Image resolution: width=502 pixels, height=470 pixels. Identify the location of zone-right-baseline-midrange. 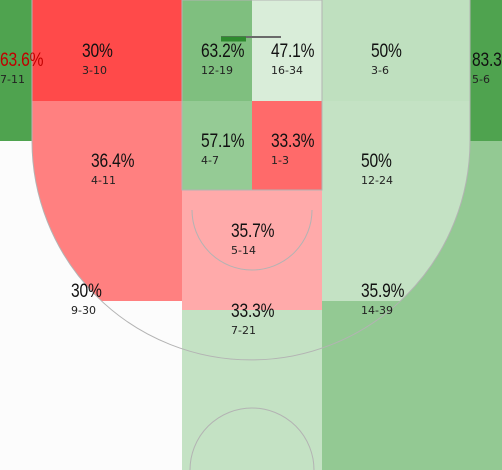
(396, 50).